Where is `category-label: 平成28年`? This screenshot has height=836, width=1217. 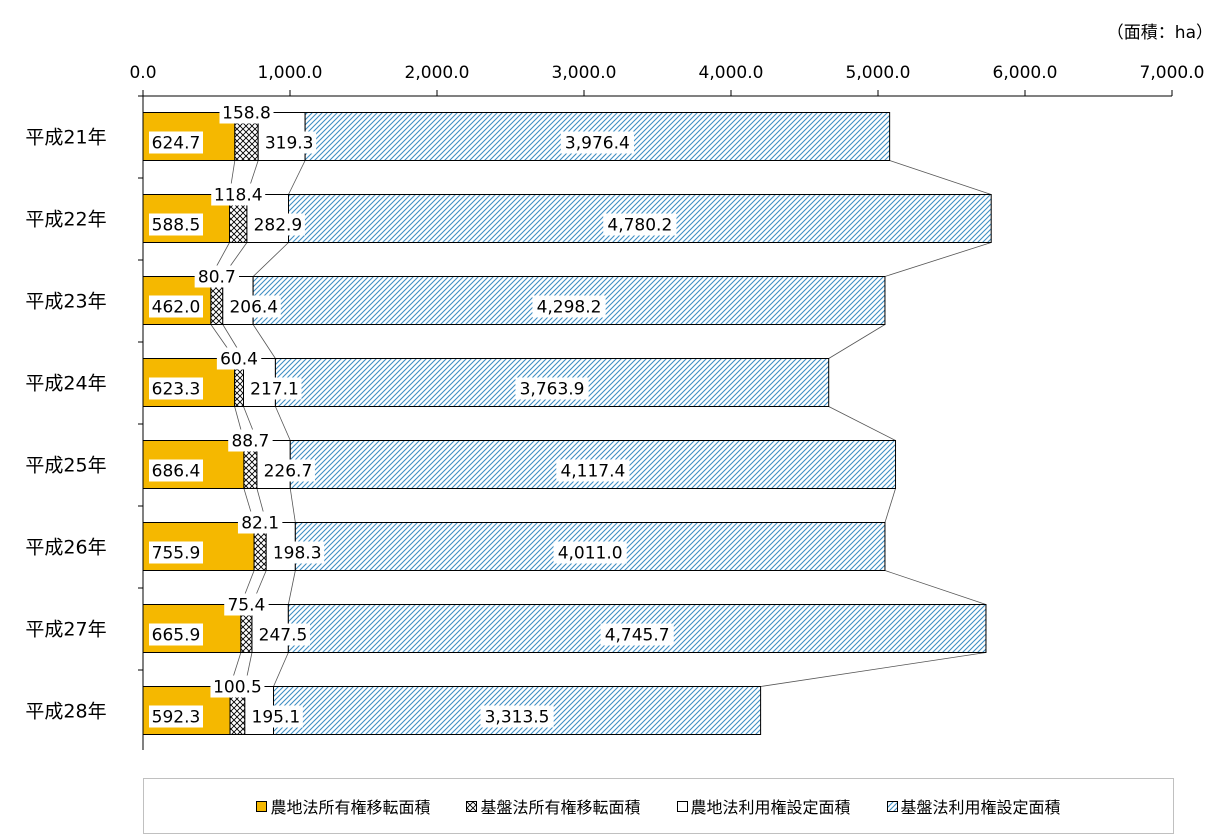 category-label: 平成28年 is located at coordinates (65, 712).